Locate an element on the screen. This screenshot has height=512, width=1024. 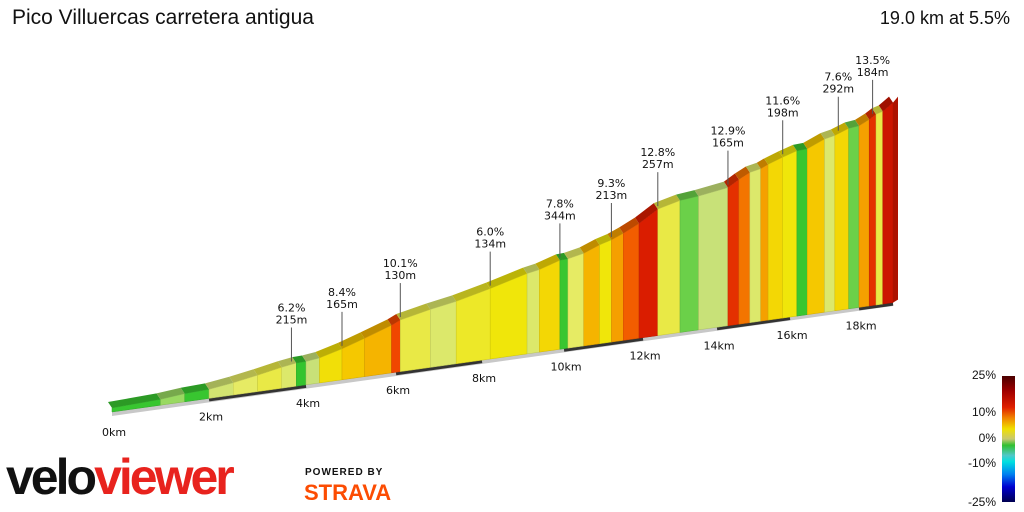
legend-label: 25% is located at coordinates (983, 375).